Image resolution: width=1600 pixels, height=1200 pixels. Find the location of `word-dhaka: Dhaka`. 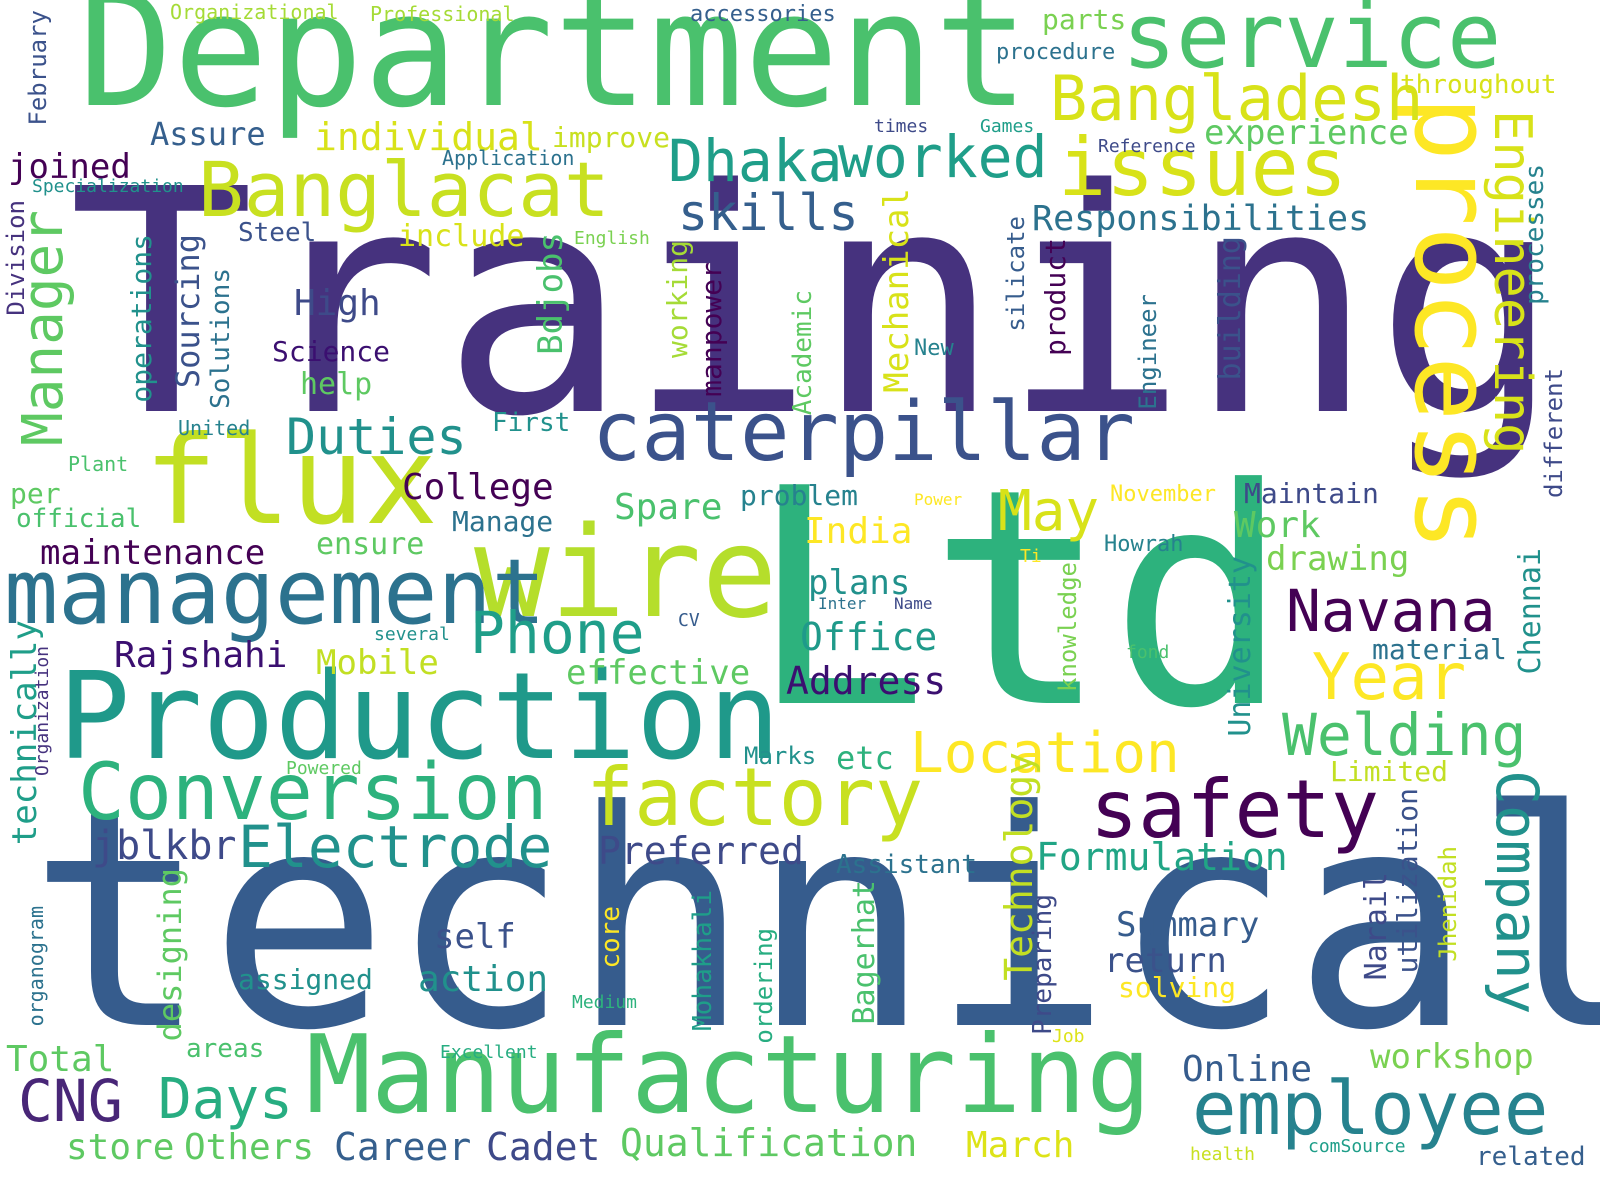

word-dhaka: Dhaka is located at coordinates (755, 161).